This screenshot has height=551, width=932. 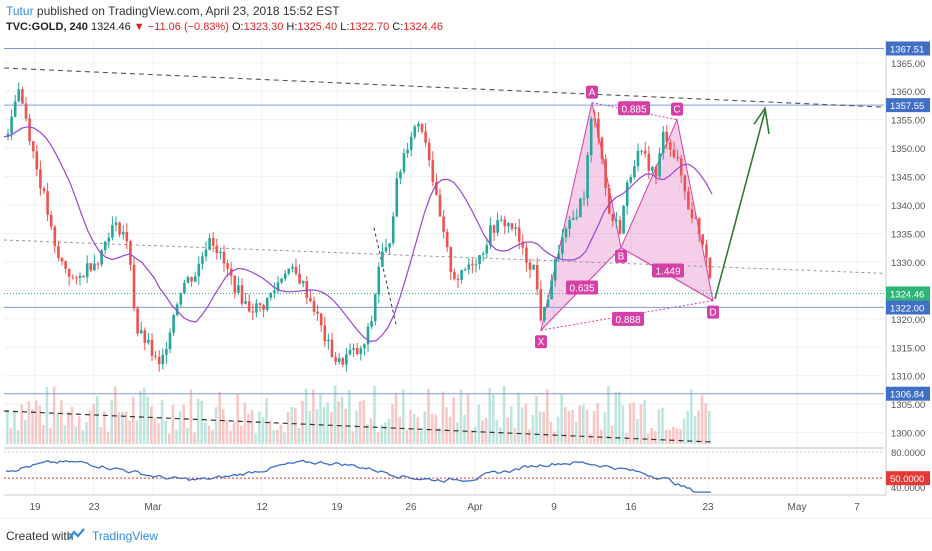 I want to click on arrow-head-icon, so click(x=761, y=120).